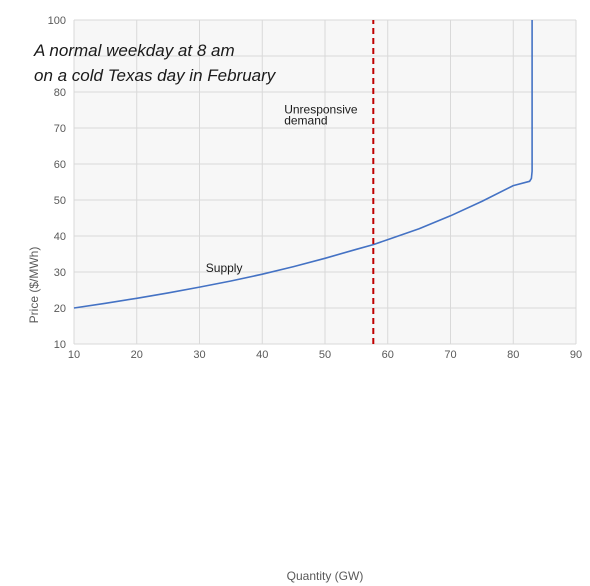  I want to click on y-tick-label: 60, so click(60, 165).